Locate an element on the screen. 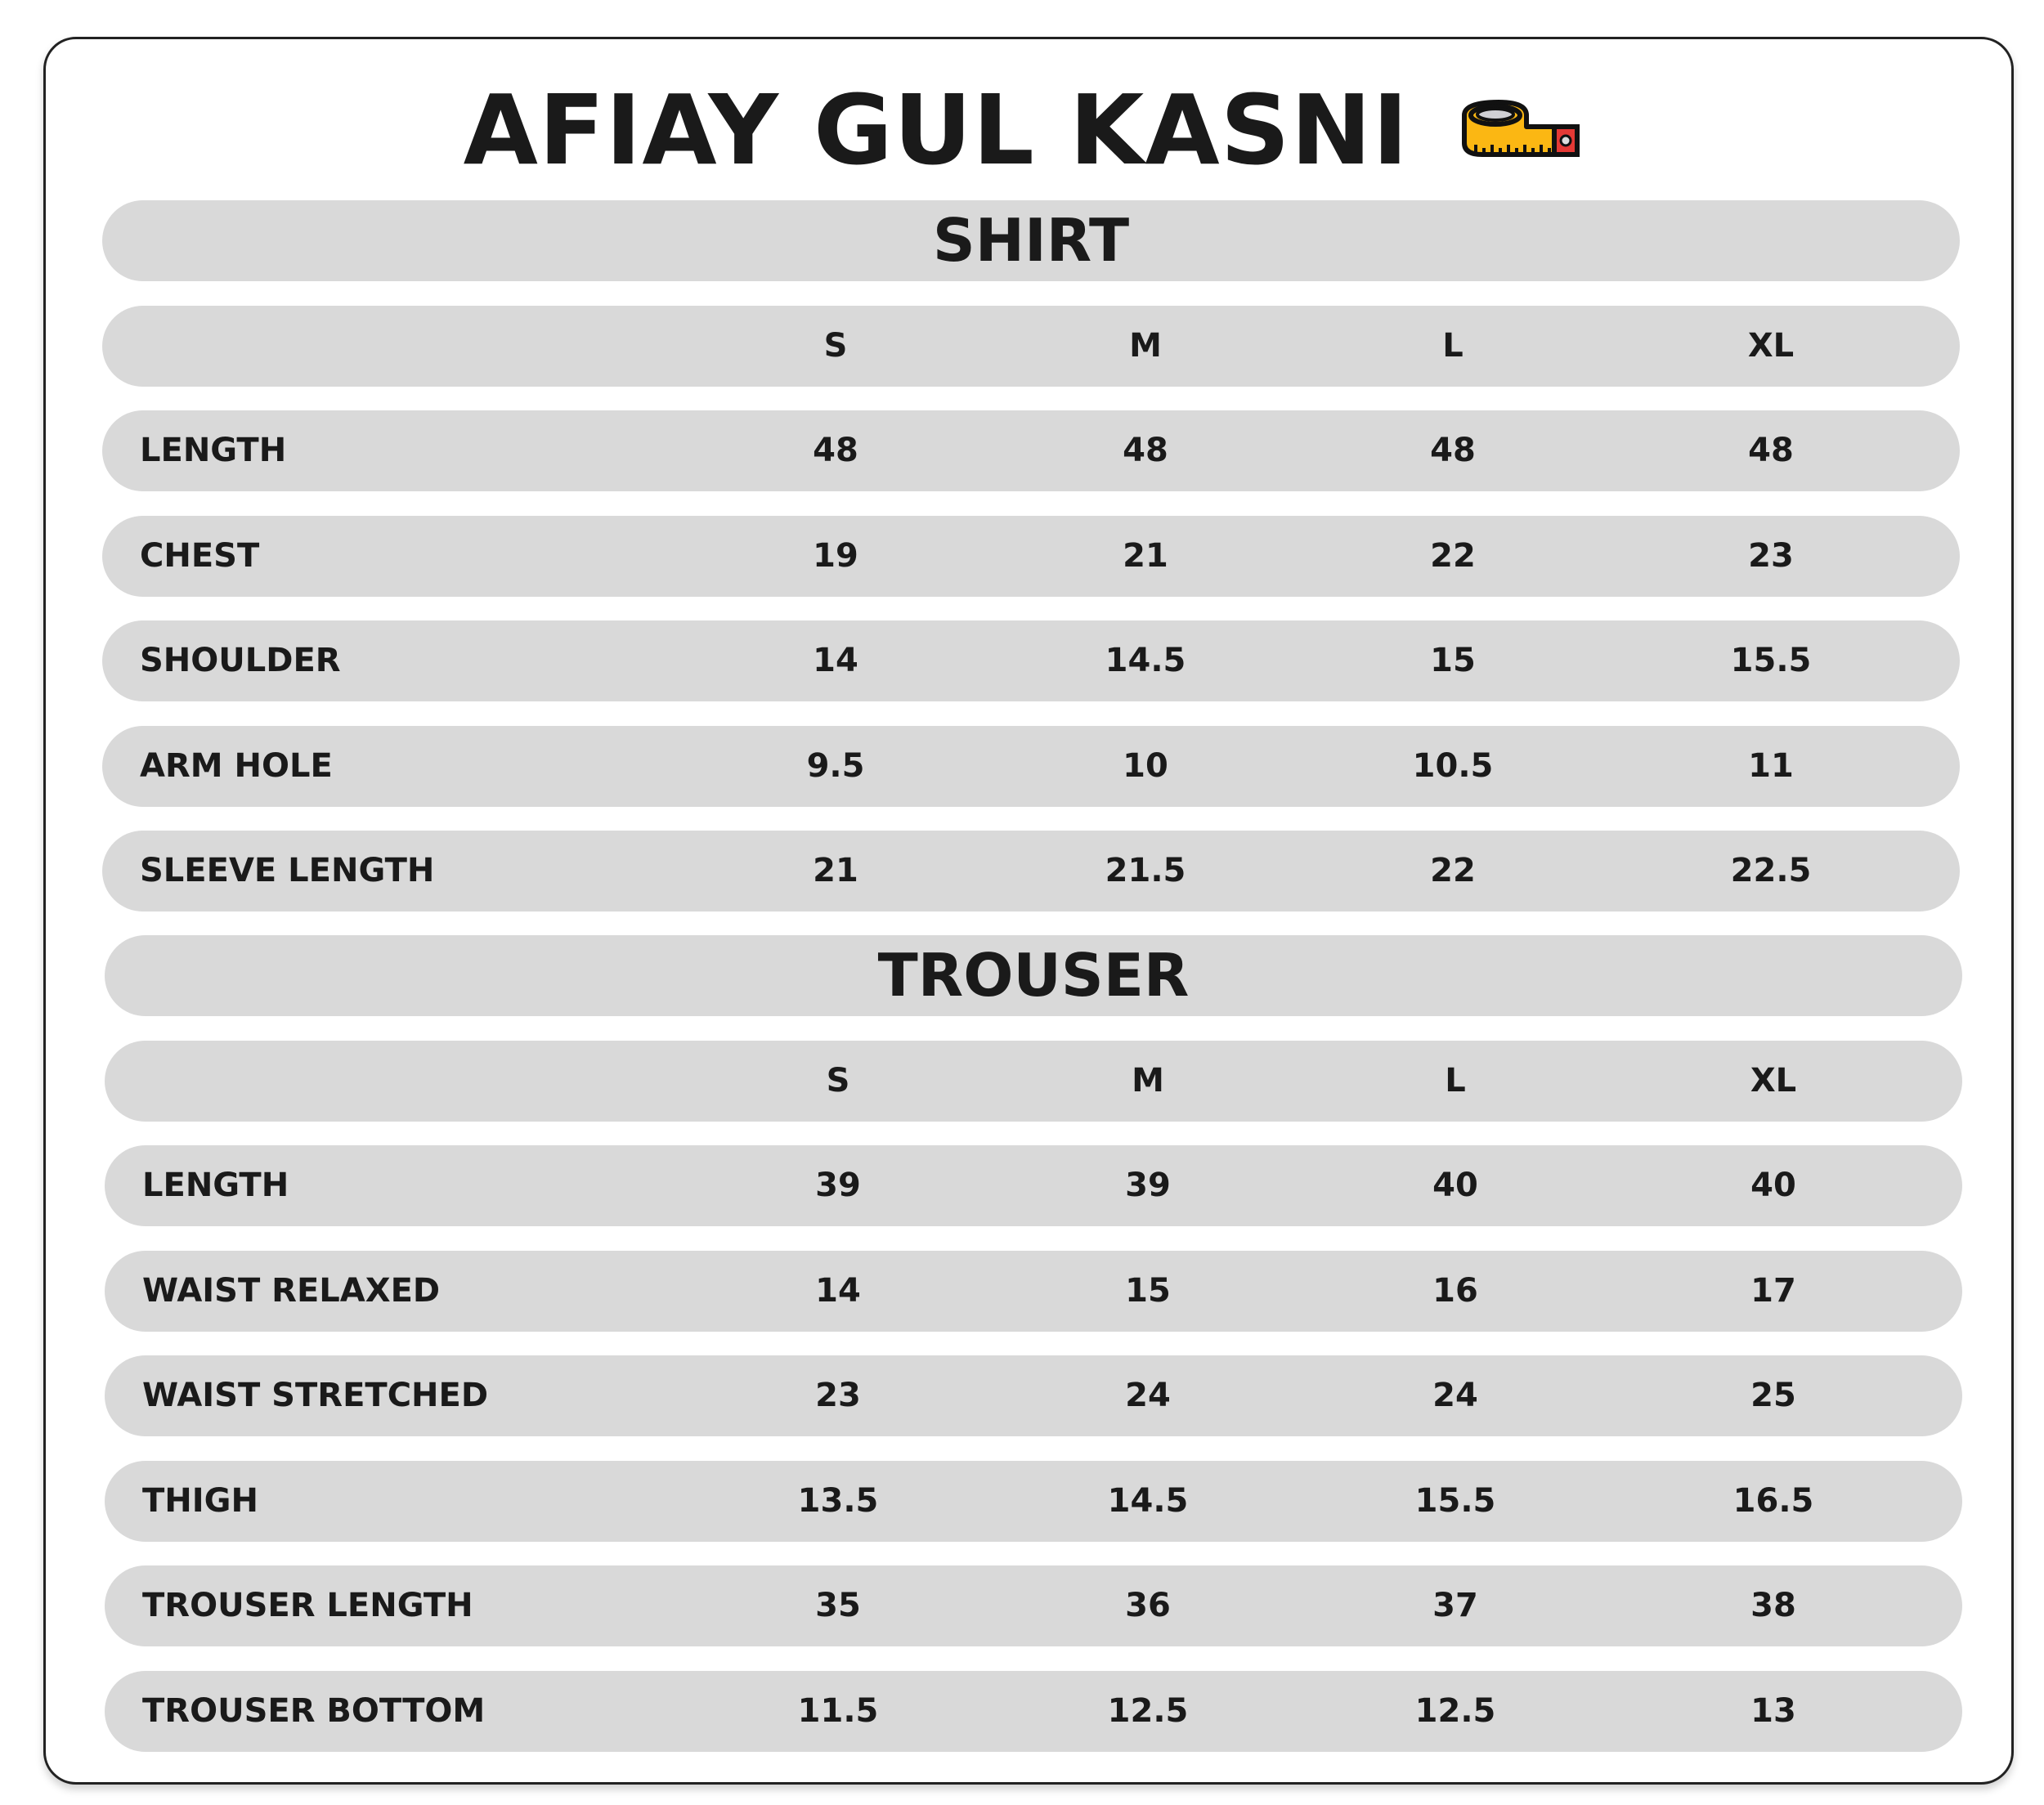 The height and width of the screenshot is (1805, 2044). trouser-section-heading: TROUSER is located at coordinates (1034, 976).